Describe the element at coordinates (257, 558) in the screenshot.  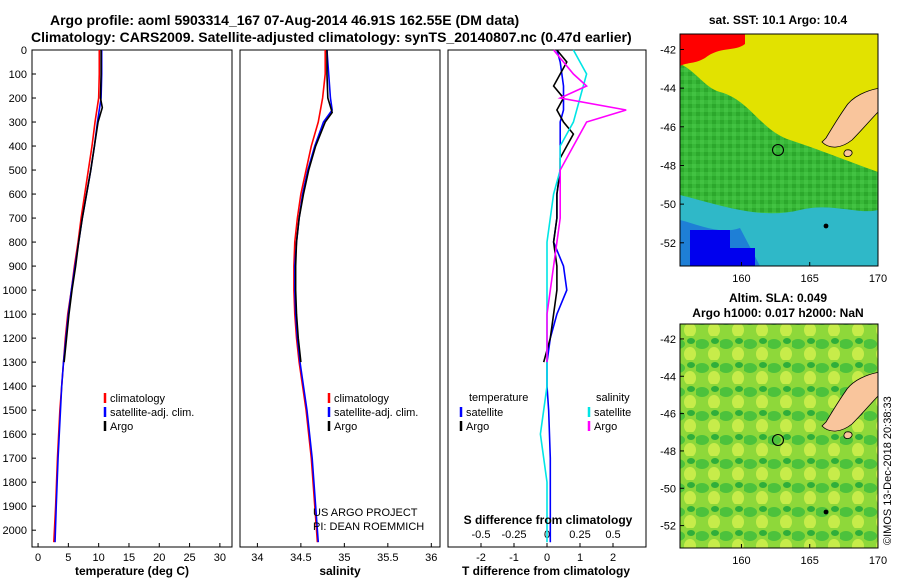
I see `x-tick-label: 34` at that location.